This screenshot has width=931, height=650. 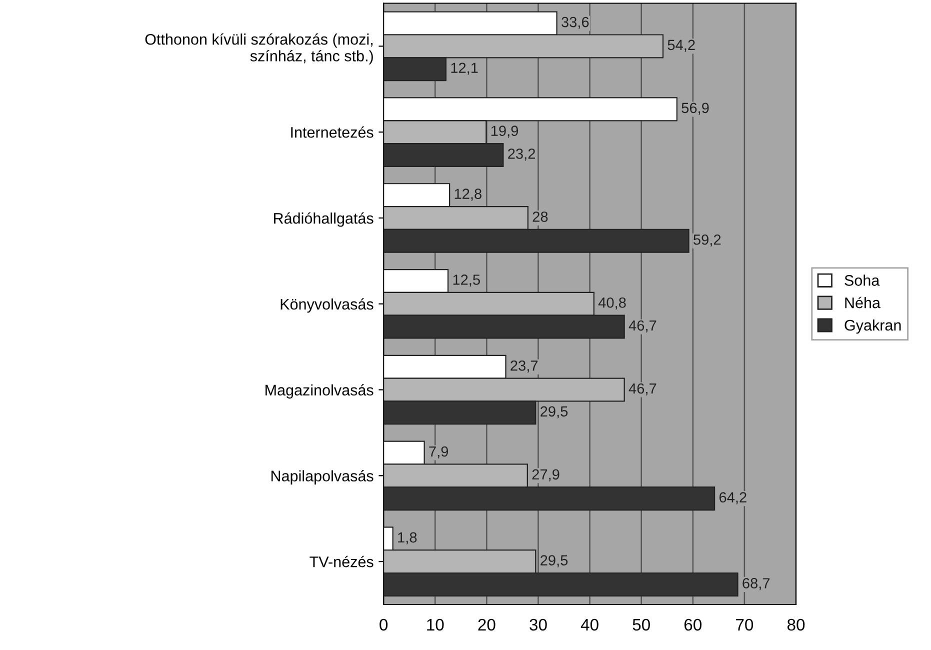 What do you see at coordinates (862, 302) in the screenshot?
I see `legend-label: Néha` at bounding box center [862, 302].